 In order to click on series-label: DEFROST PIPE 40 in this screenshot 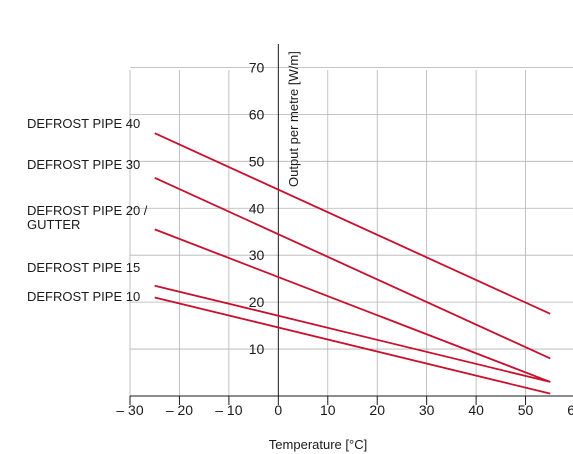, I will do `click(83, 123)`.